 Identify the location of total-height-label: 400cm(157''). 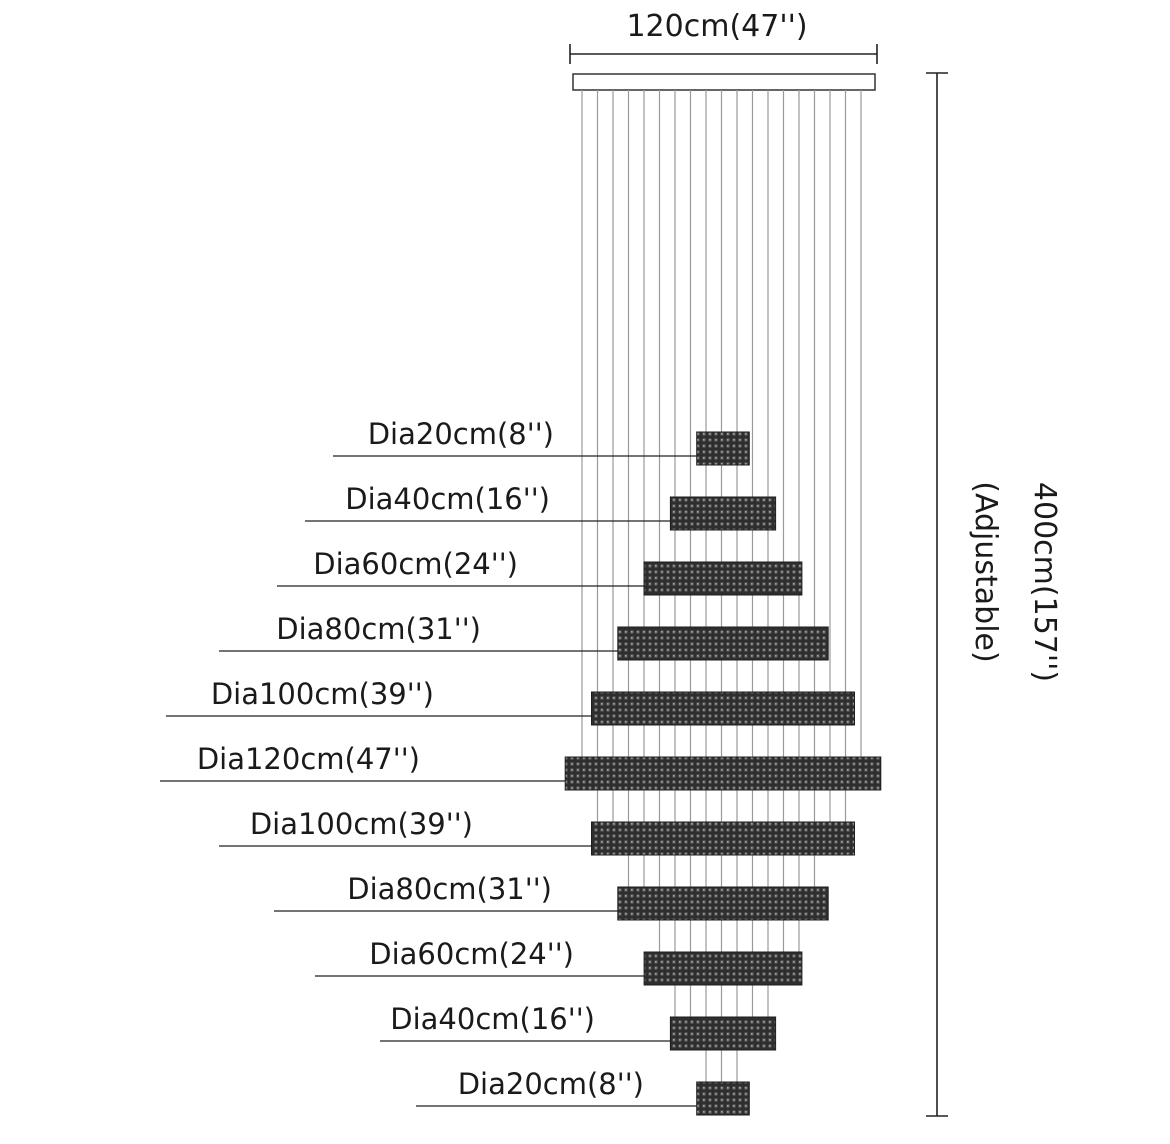
(1044, 582).